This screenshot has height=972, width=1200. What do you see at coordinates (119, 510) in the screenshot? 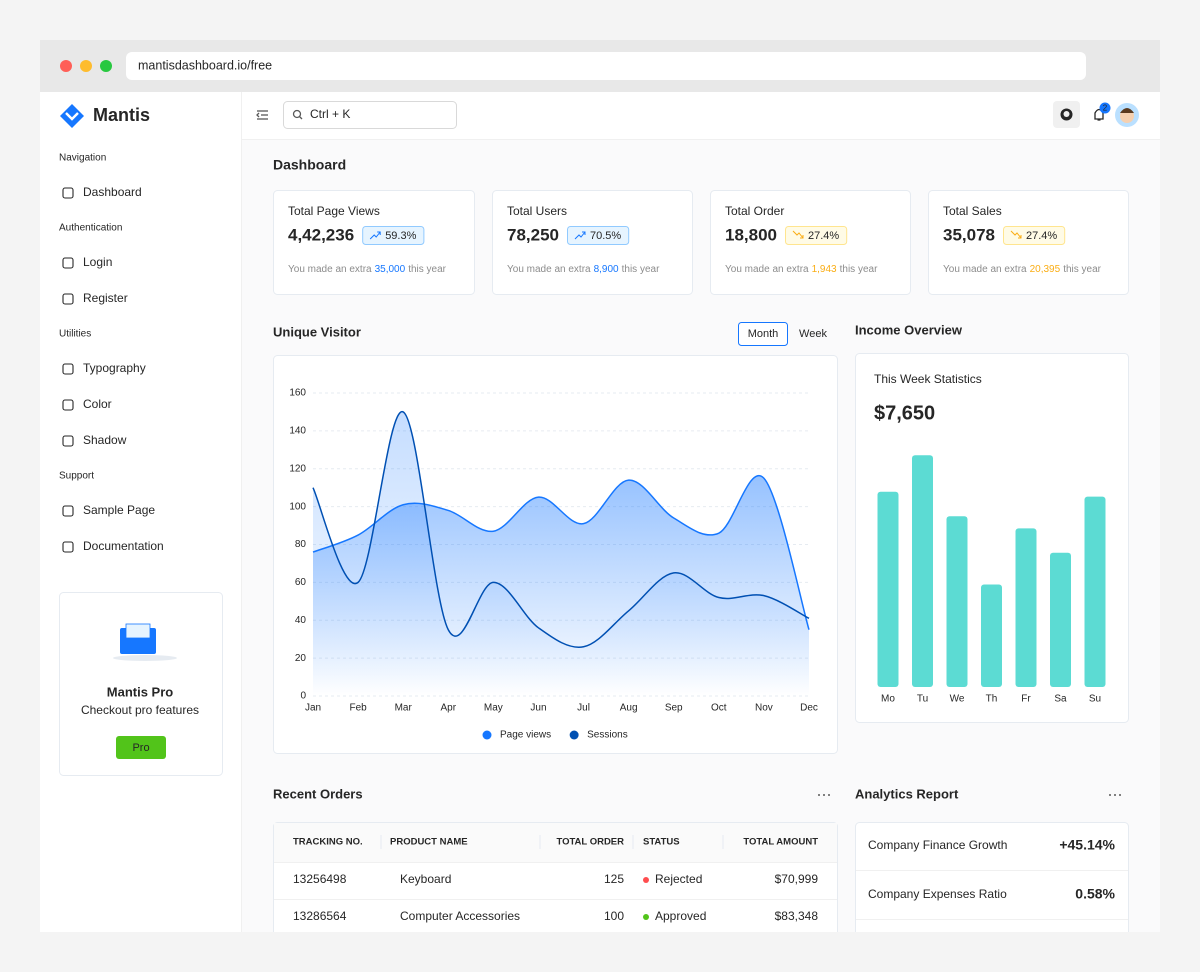
I see `nav-label: Sample Page` at bounding box center [119, 510].